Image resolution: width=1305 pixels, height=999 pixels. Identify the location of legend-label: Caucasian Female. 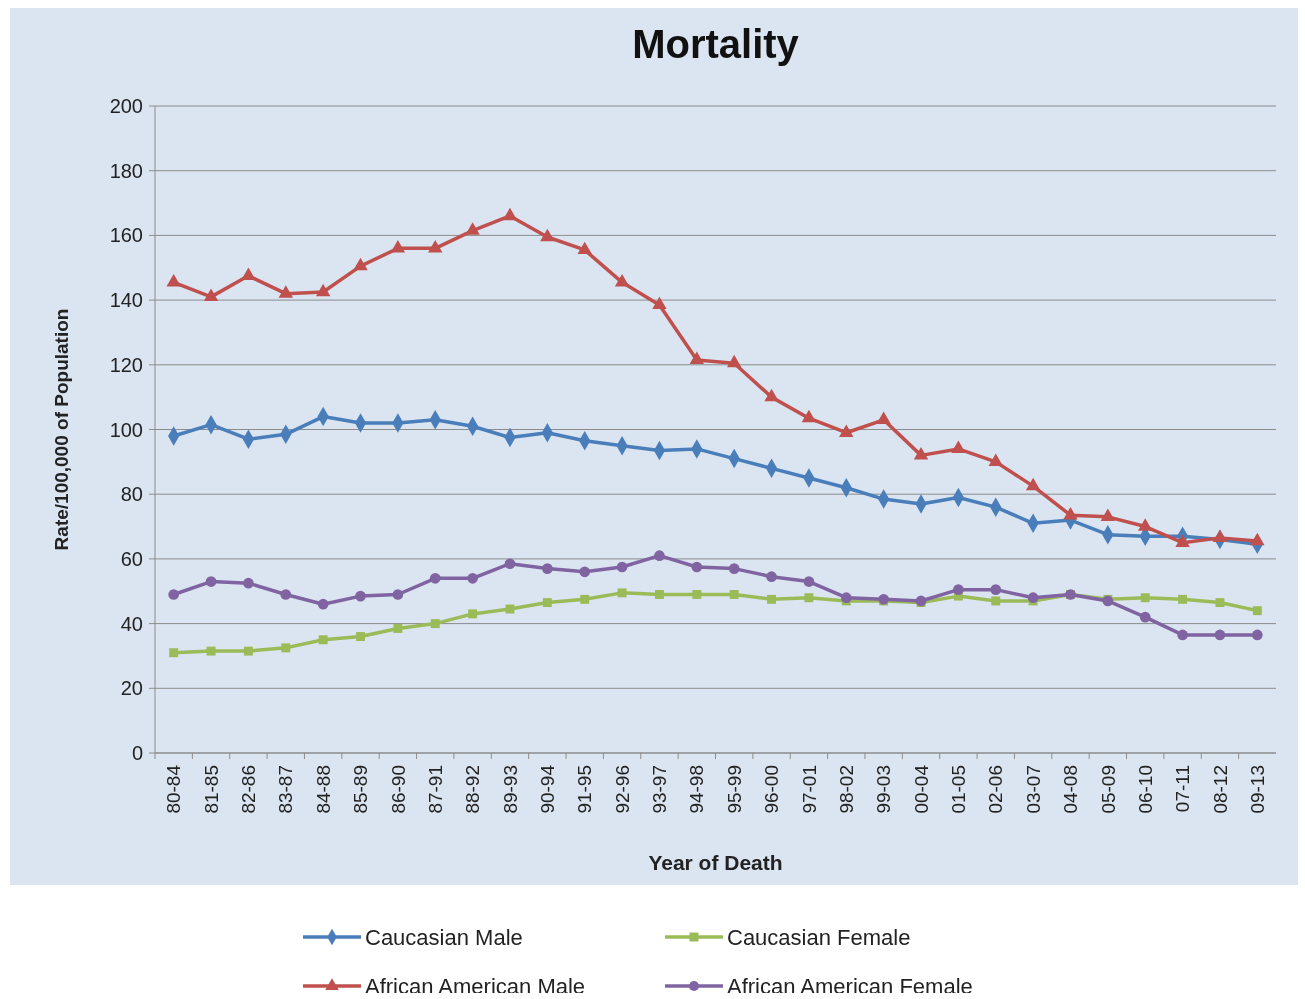
(819, 937).